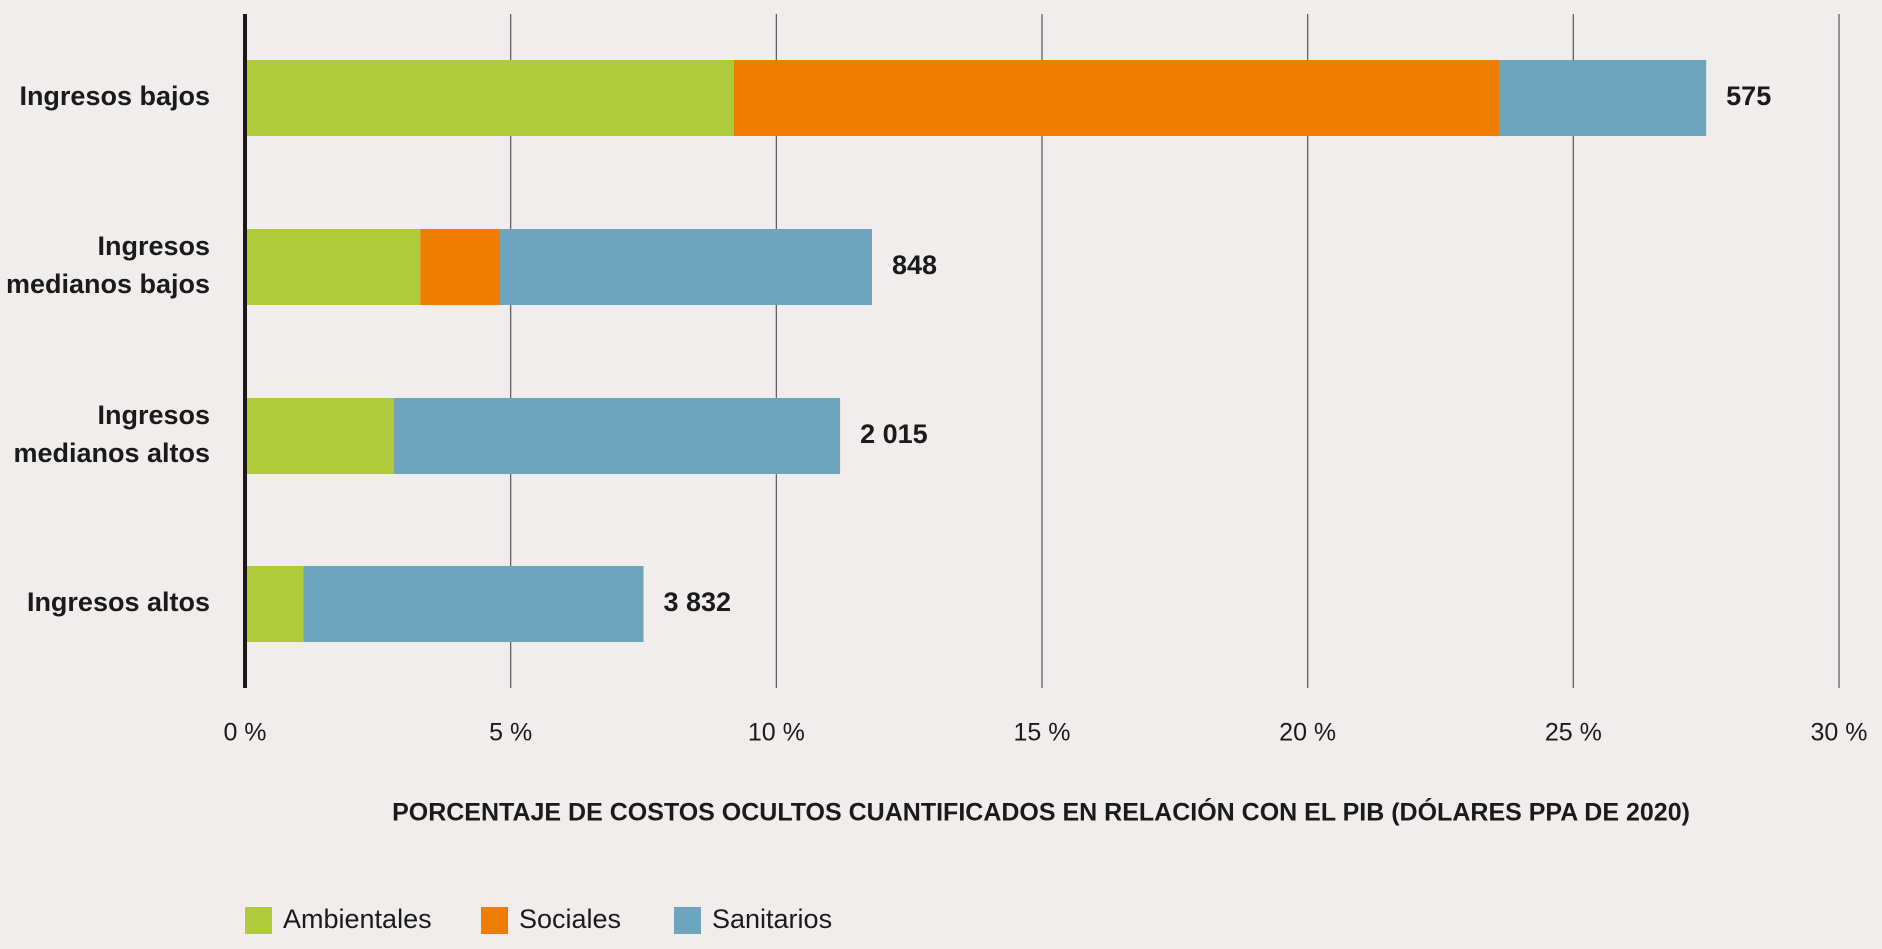 This screenshot has height=949, width=1882. Describe the element at coordinates (118, 602) in the screenshot. I see `category-label: Ingresos altos` at that location.